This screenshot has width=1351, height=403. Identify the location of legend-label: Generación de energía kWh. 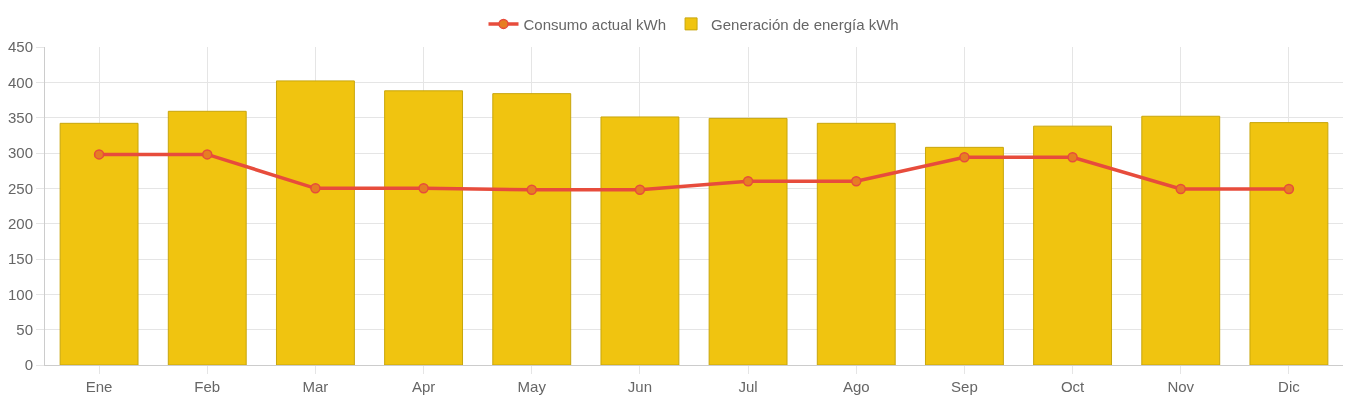
(805, 24).